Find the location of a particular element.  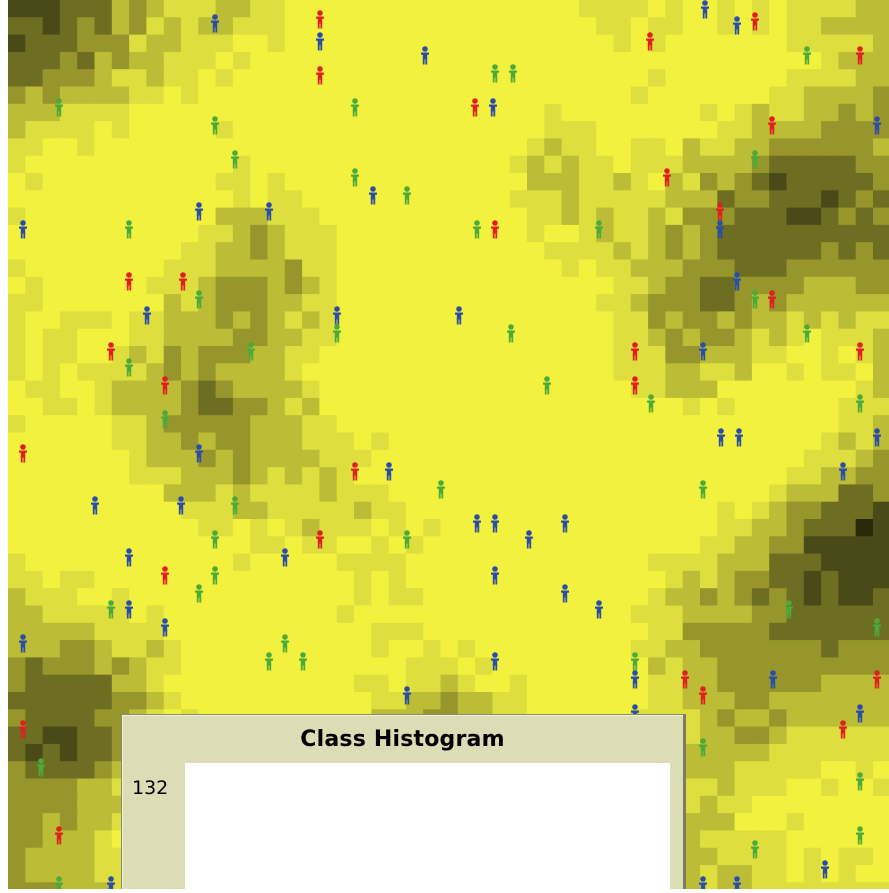

histogram-y-max-label: 132 is located at coordinates (150, 788).